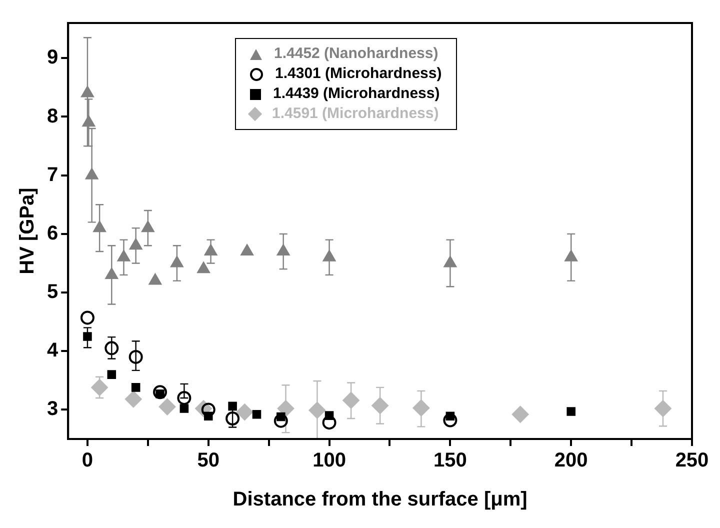 This screenshot has height=528, width=720. What do you see at coordinates (27, 231) in the screenshot?
I see `y-axis-title: HV [GPa]` at bounding box center [27, 231].